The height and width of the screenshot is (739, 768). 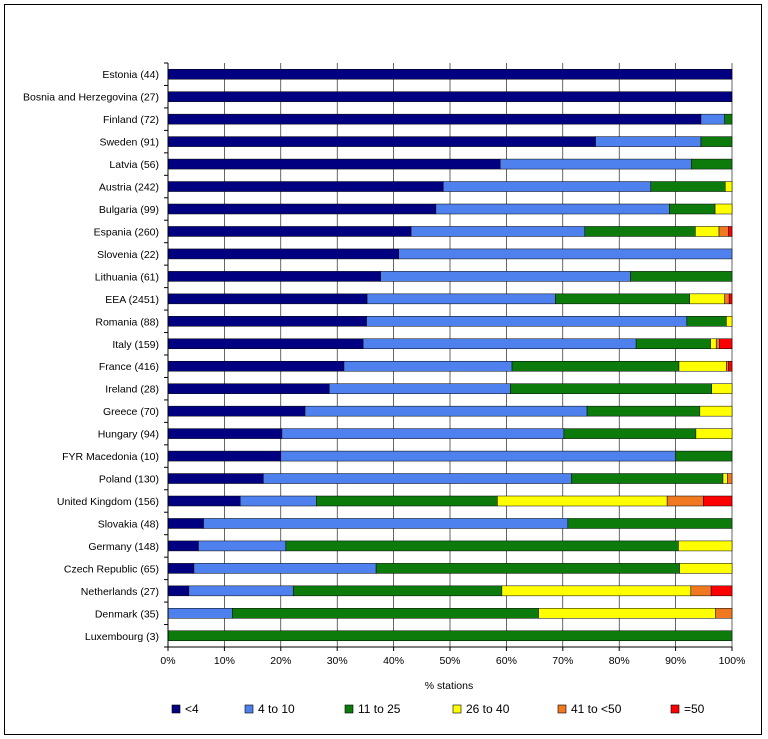 What do you see at coordinates (135, 345) in the screenshot?
I see `category-label: Italy (159)` at bounding box center [135, 345].